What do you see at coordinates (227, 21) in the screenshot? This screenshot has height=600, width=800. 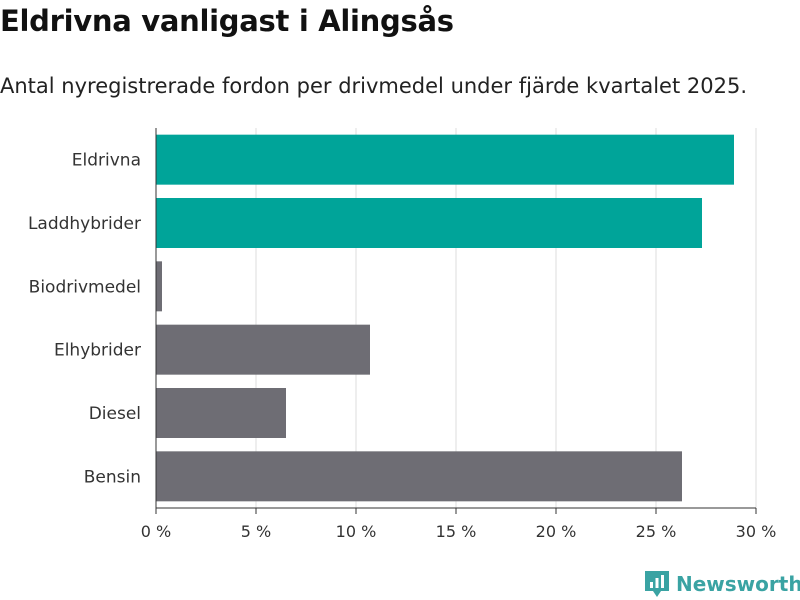 I see `chart-title: Eldrivna vanligast i Alingsås` at bounding box center [227, 21].